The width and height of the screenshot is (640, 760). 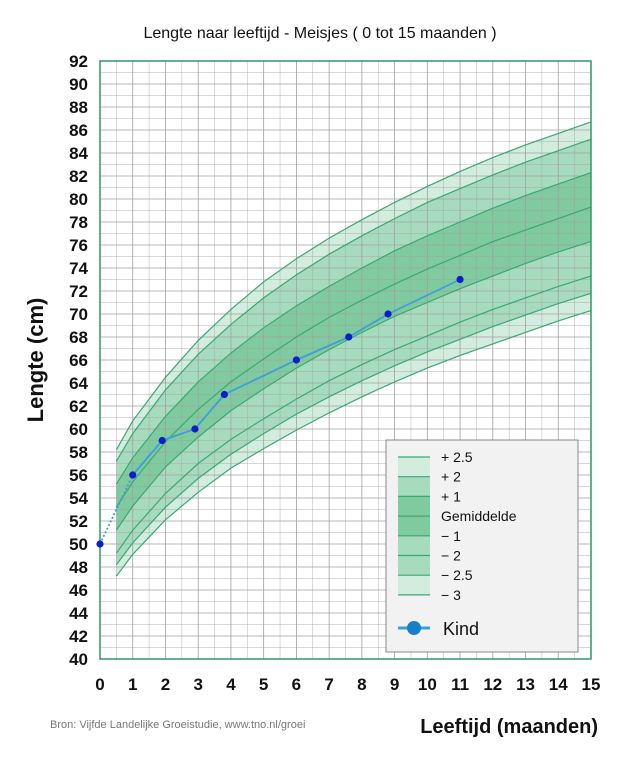 What do you see at coordinates (509, 727) in the screenshot?
I see `x-axis-label: Leeftijd (maanden)` at bounding box center [509, 727].